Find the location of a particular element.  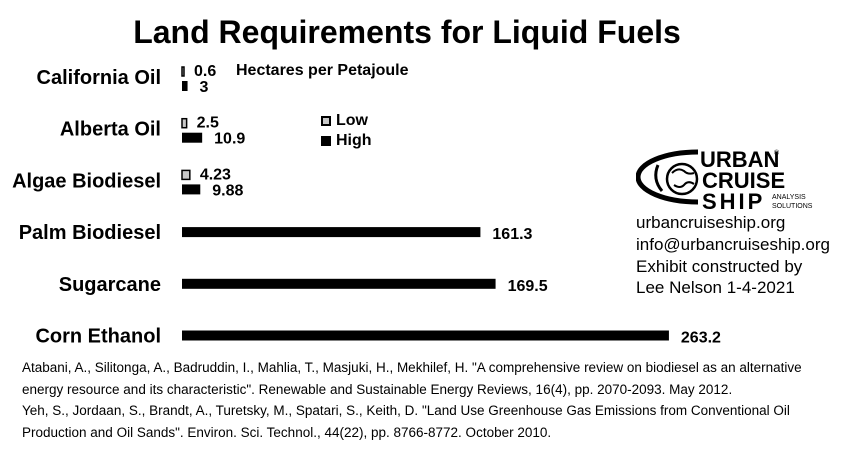

bar-high-algae-biodiesel is located at coordinates (191, 189).